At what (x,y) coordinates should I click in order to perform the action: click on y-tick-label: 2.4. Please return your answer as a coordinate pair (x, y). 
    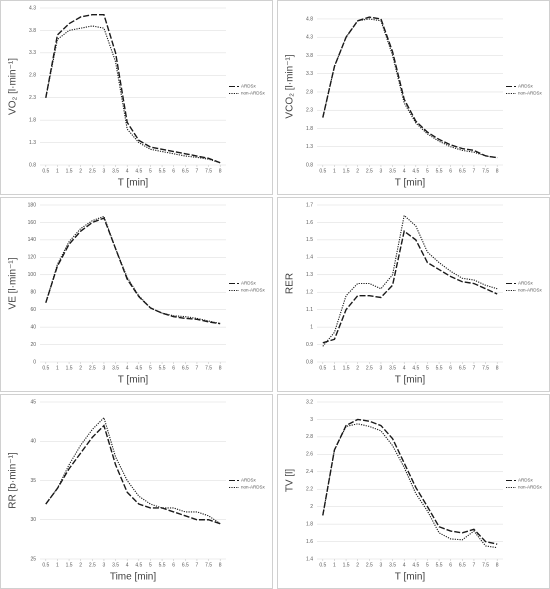
    Looking at the image, I should click on (309, 472).